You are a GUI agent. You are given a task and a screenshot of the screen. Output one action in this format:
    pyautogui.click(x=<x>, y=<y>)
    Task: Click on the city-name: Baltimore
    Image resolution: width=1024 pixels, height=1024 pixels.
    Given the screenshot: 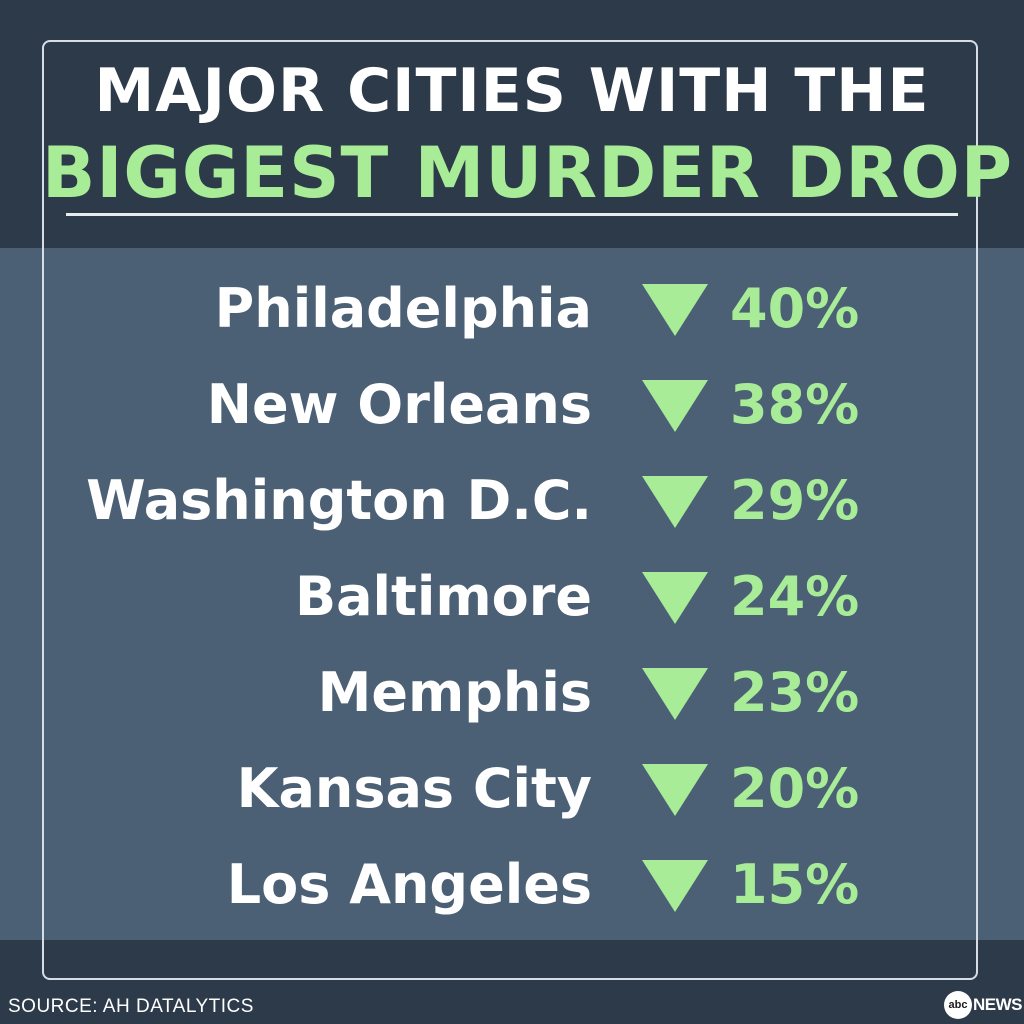 What is the action you would take?
    pyautogui.click(x=443, y=596)
    